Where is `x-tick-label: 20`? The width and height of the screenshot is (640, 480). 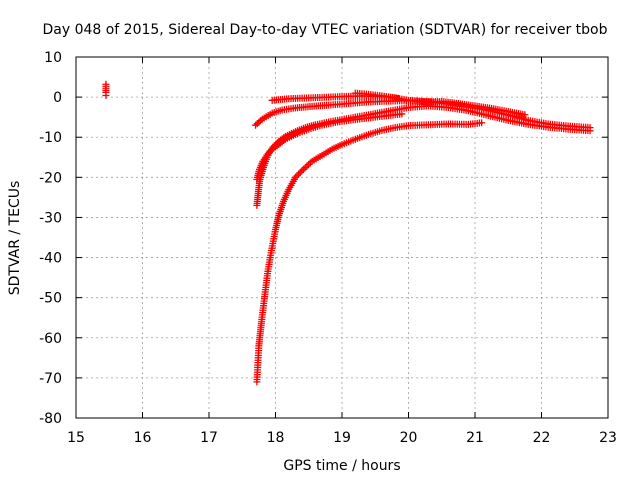 x-tick-label: 20 is located at coordinates (409, 438).